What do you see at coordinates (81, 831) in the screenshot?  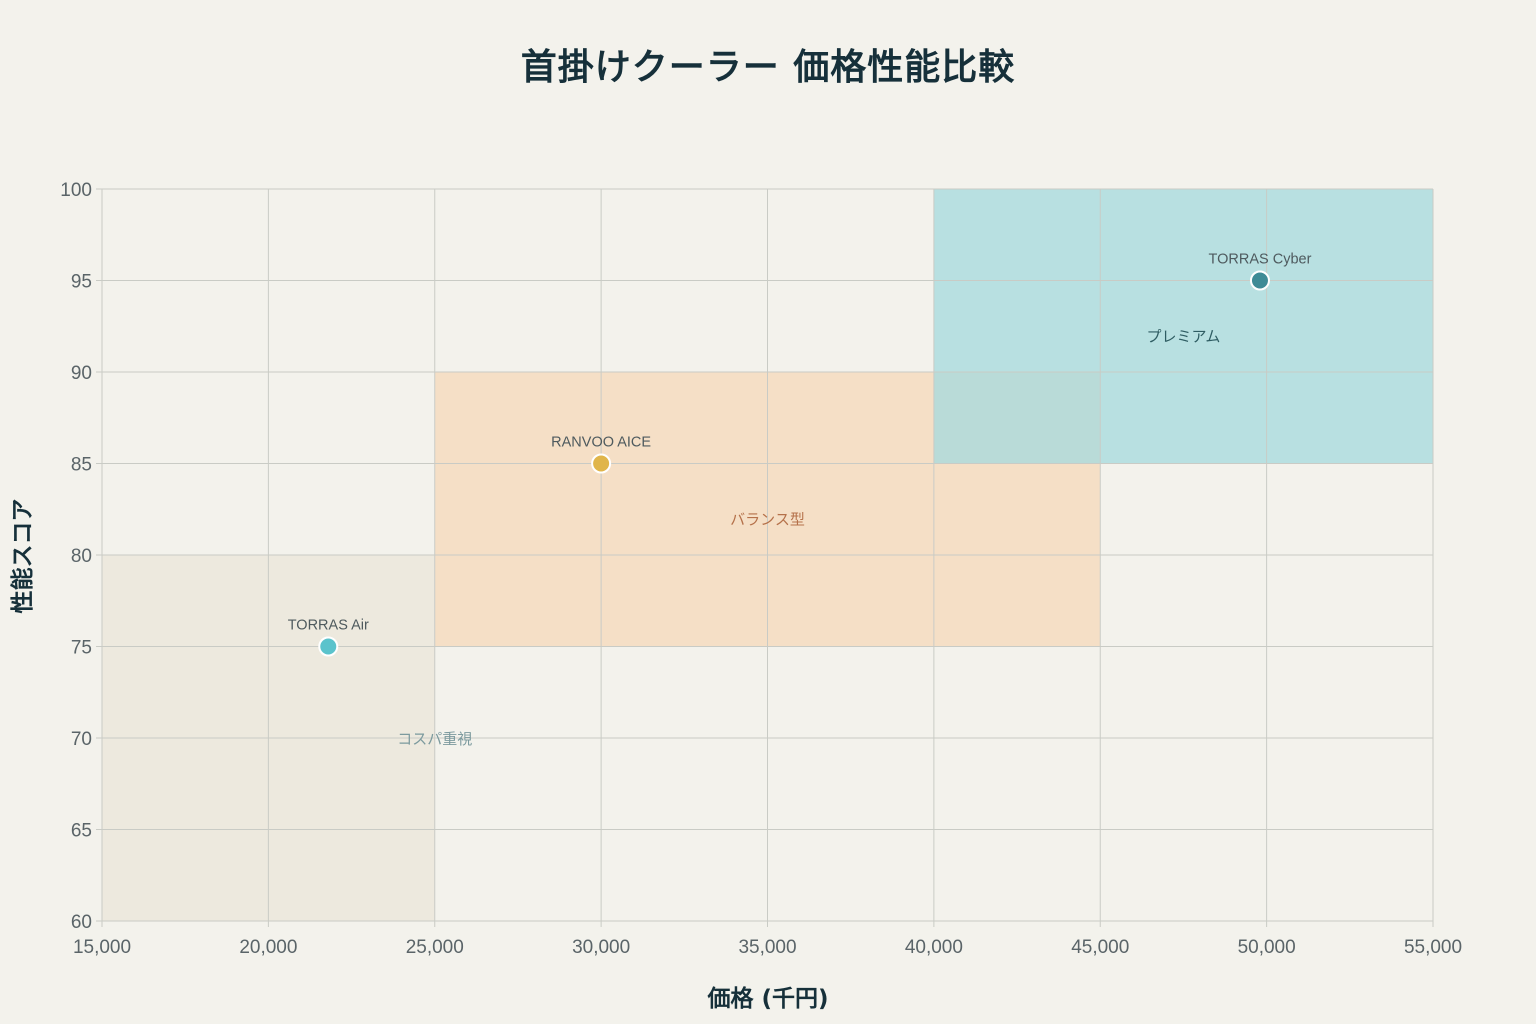 I see `y-tick-label: 65` at bounding box center [81, 831].